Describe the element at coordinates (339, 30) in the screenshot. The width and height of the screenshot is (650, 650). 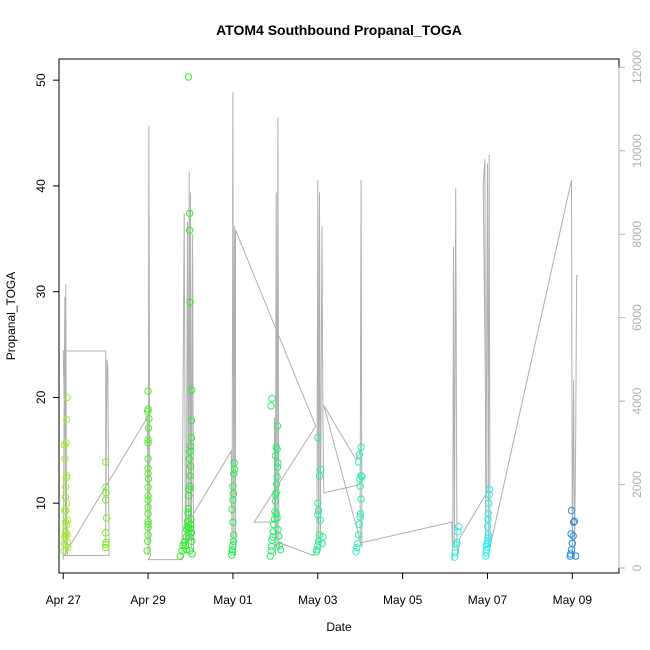
I see `chart-title: ATOM4 Southbound Propanal_TOGA` at that location.